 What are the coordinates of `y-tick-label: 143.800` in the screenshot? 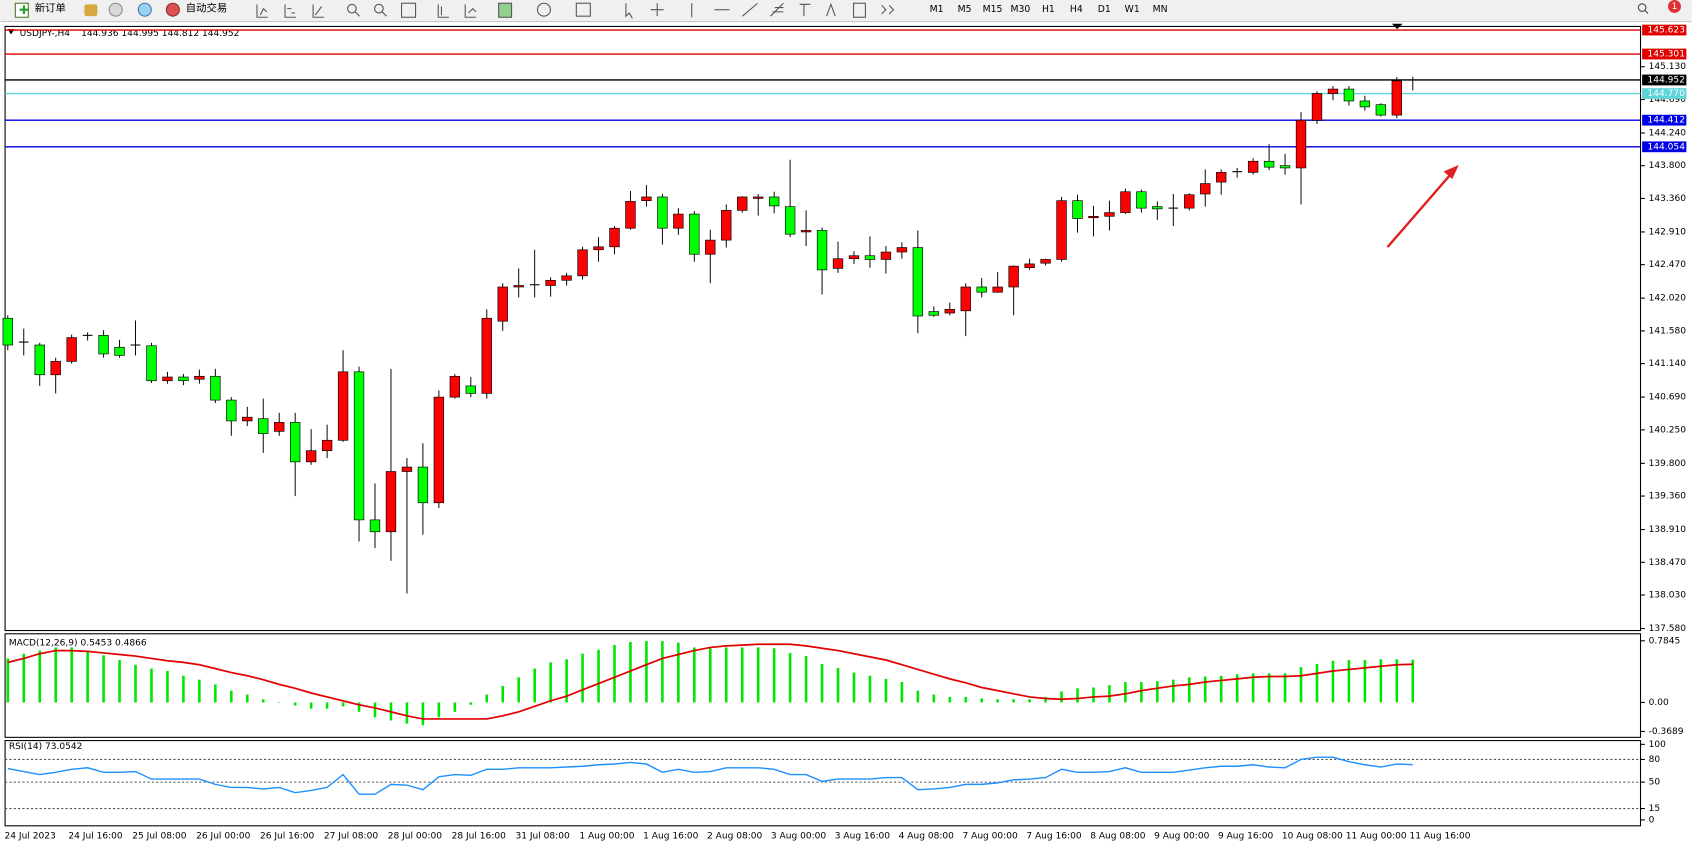 It's located at (1668, 166).